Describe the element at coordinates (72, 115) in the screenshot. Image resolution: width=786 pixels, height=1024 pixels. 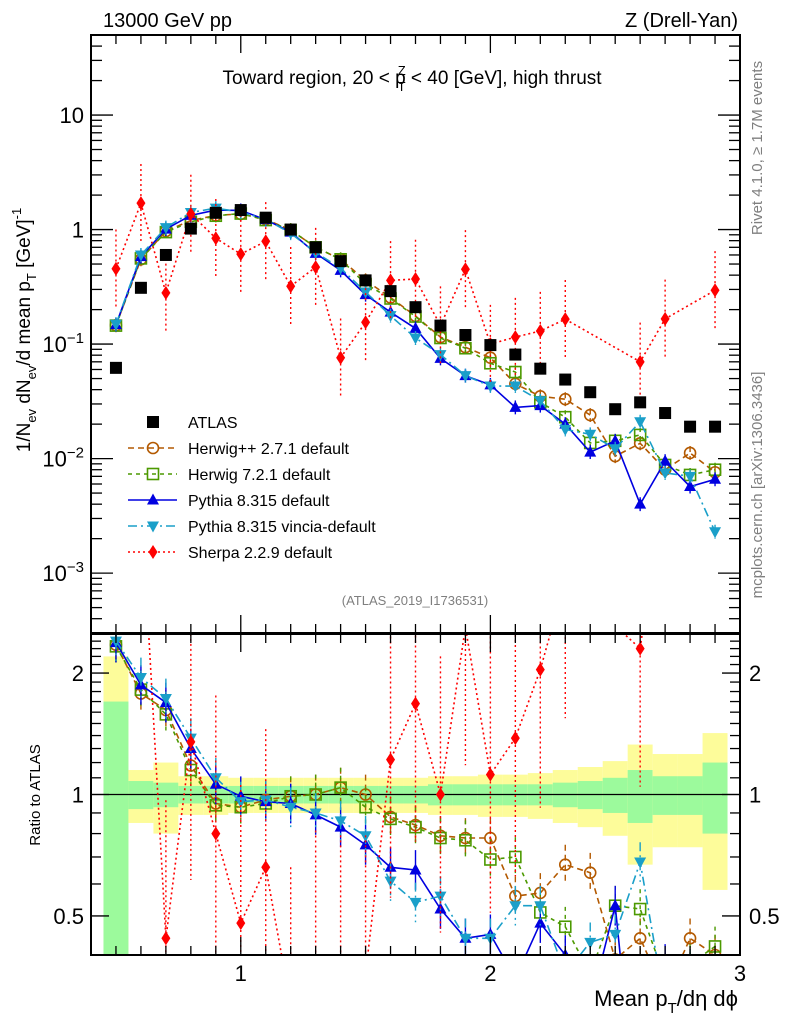
I see `y-tick-label: 10` at that location.